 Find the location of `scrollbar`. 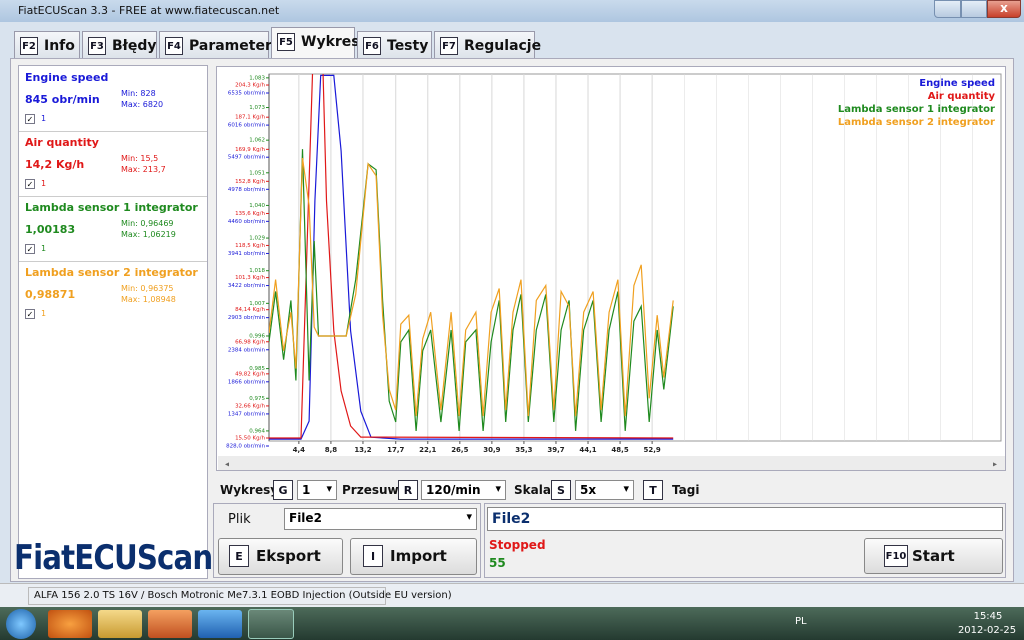

scrollbar is located at coordinates (612, 463).